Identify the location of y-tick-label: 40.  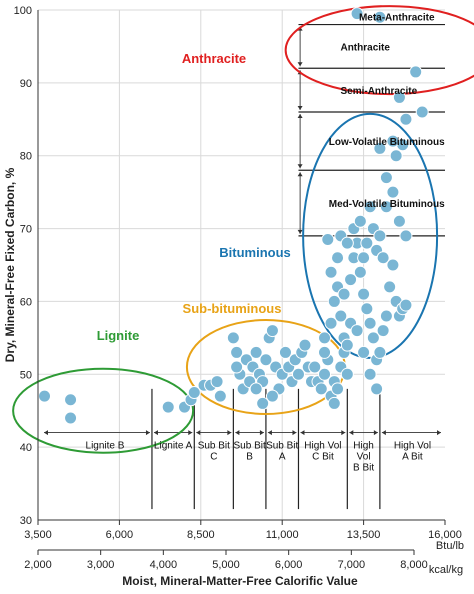
(26, 448).